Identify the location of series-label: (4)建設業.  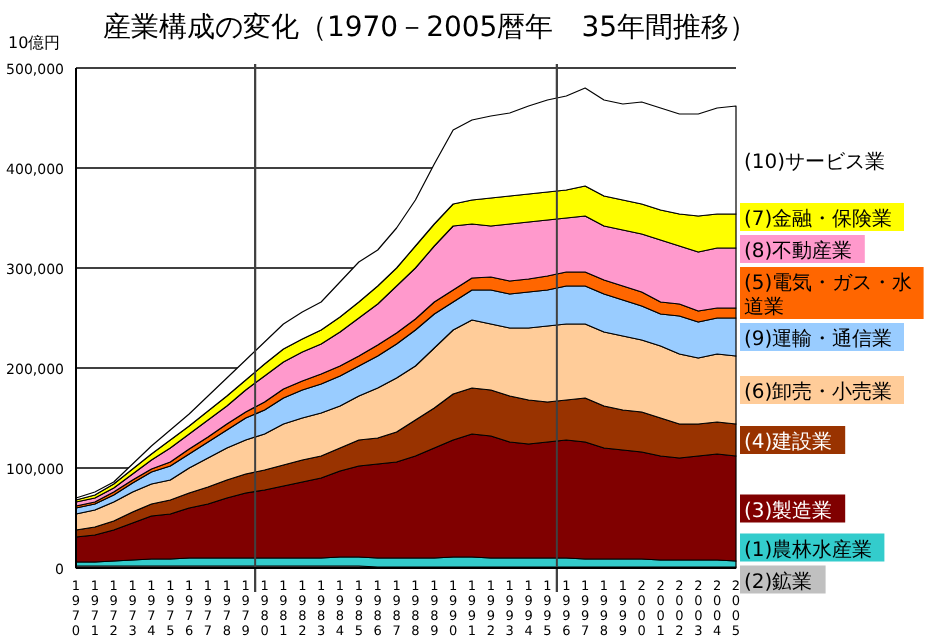
(788, 442).